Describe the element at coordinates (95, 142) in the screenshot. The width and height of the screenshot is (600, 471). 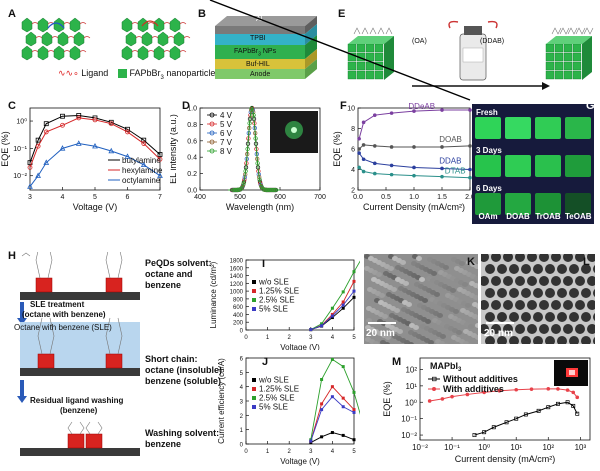
I see `series-line-hexylamine` at that location.